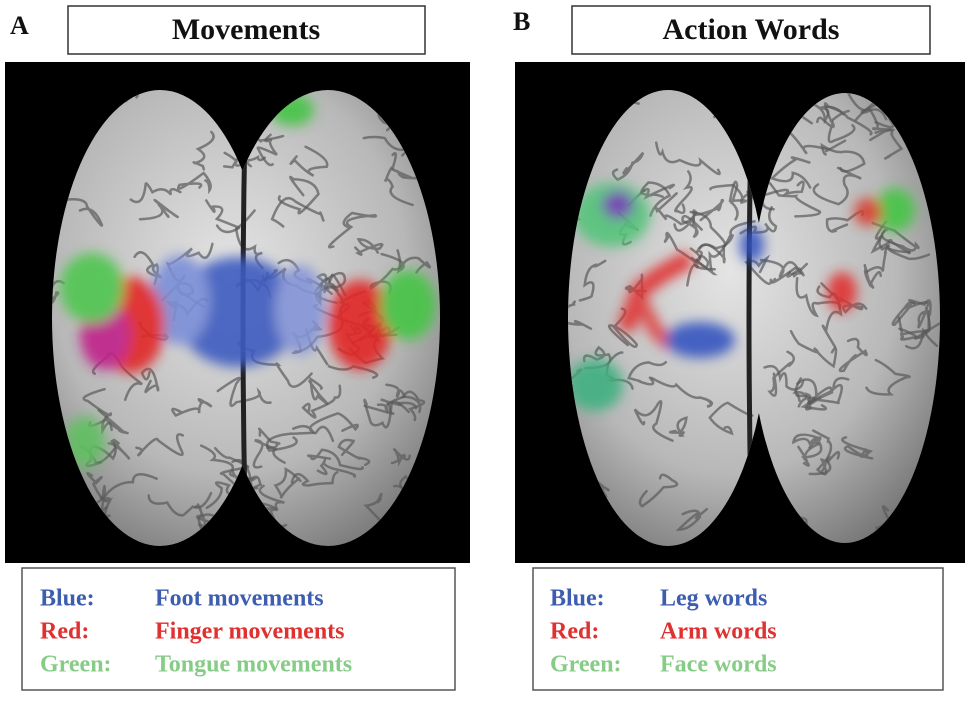 The image size is (973, 701). I want to click on legend-text: Arm words, so click(718, 632).